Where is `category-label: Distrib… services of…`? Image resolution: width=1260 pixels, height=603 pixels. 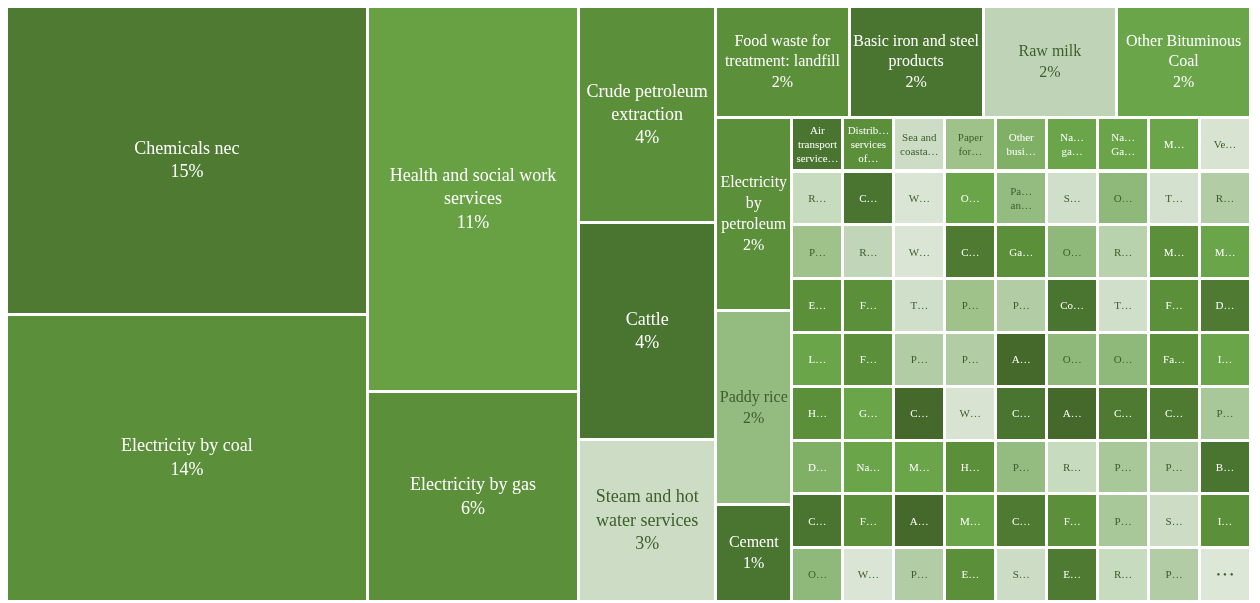
category-label: Distrib… services of… is located at coordinates (868, 144).